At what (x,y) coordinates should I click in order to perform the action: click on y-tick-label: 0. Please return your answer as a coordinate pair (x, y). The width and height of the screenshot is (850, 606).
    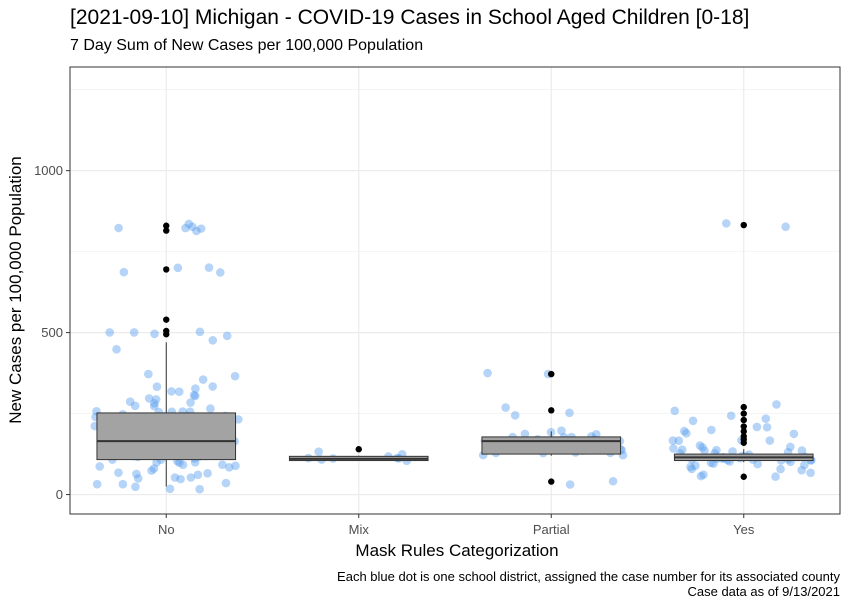
    Looking at the image, I should click on (59, 494).